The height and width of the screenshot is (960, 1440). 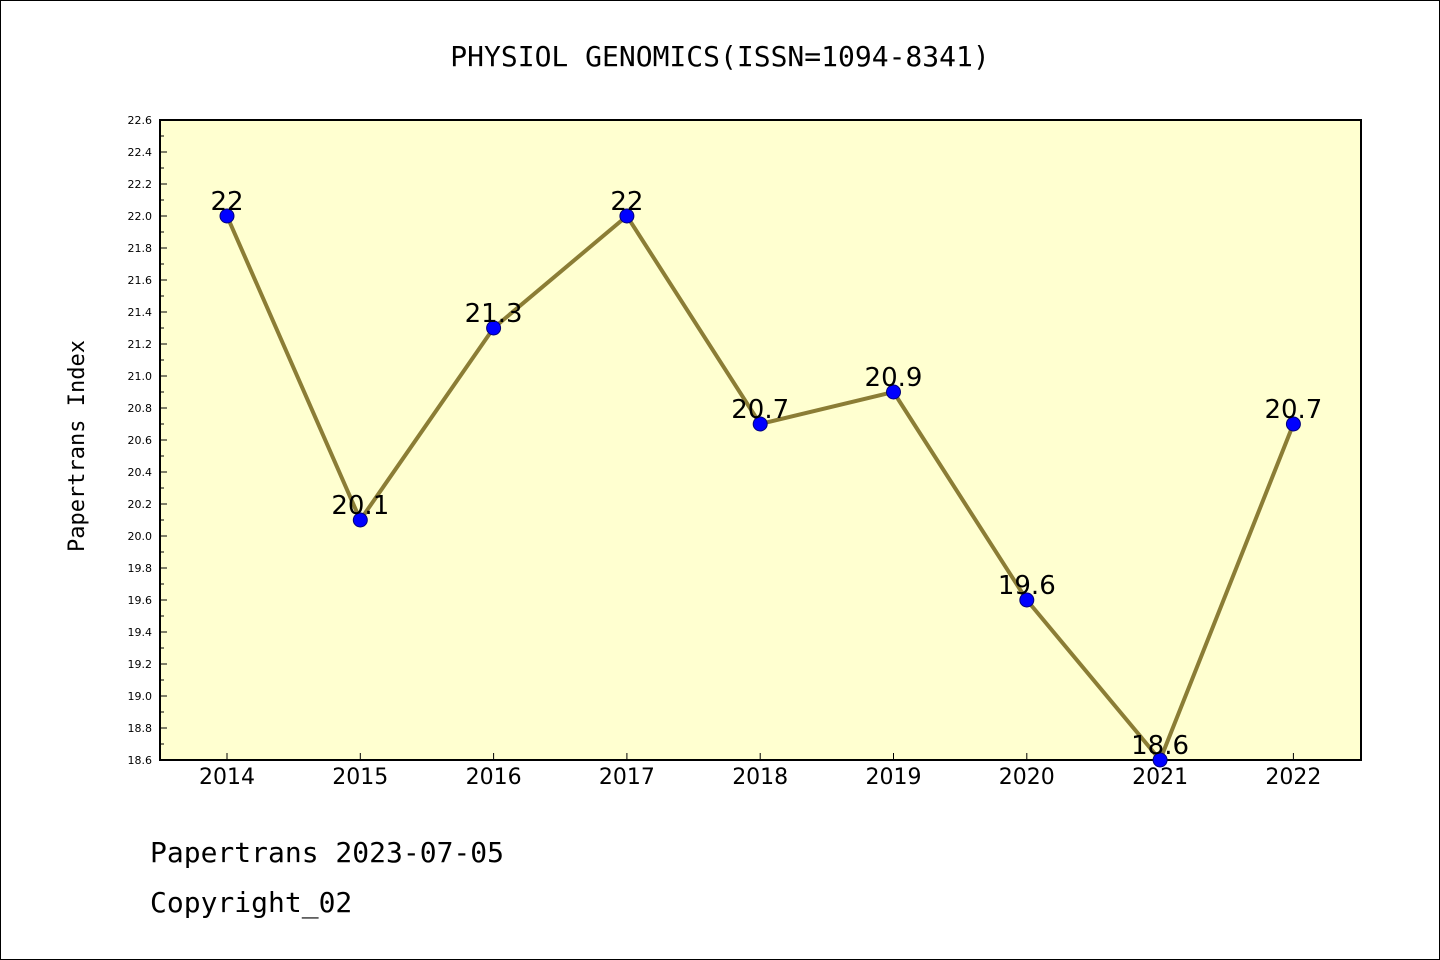 I want to click on y-tick-label: 19.8, so click(x=140, y=568).